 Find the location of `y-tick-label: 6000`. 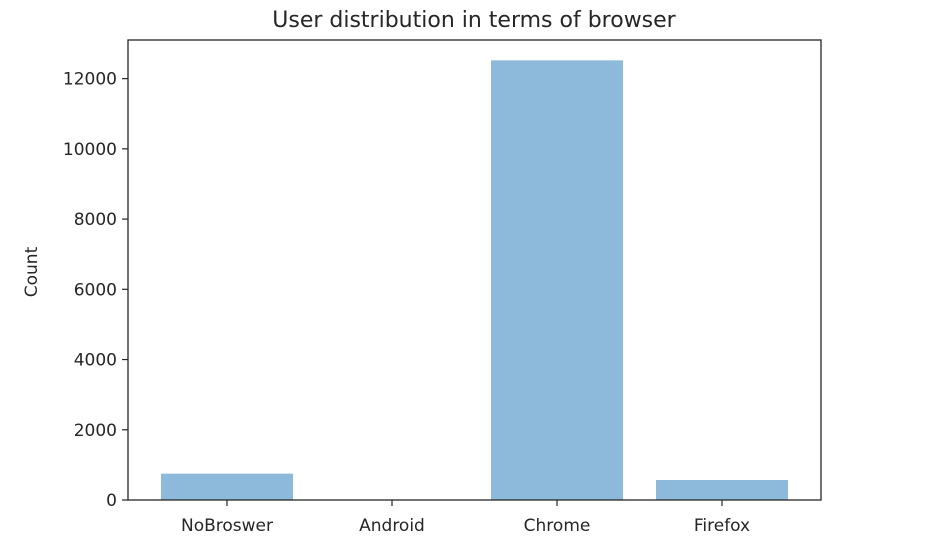

y-tick-label: 6000 is located at coordinates (95, 290).